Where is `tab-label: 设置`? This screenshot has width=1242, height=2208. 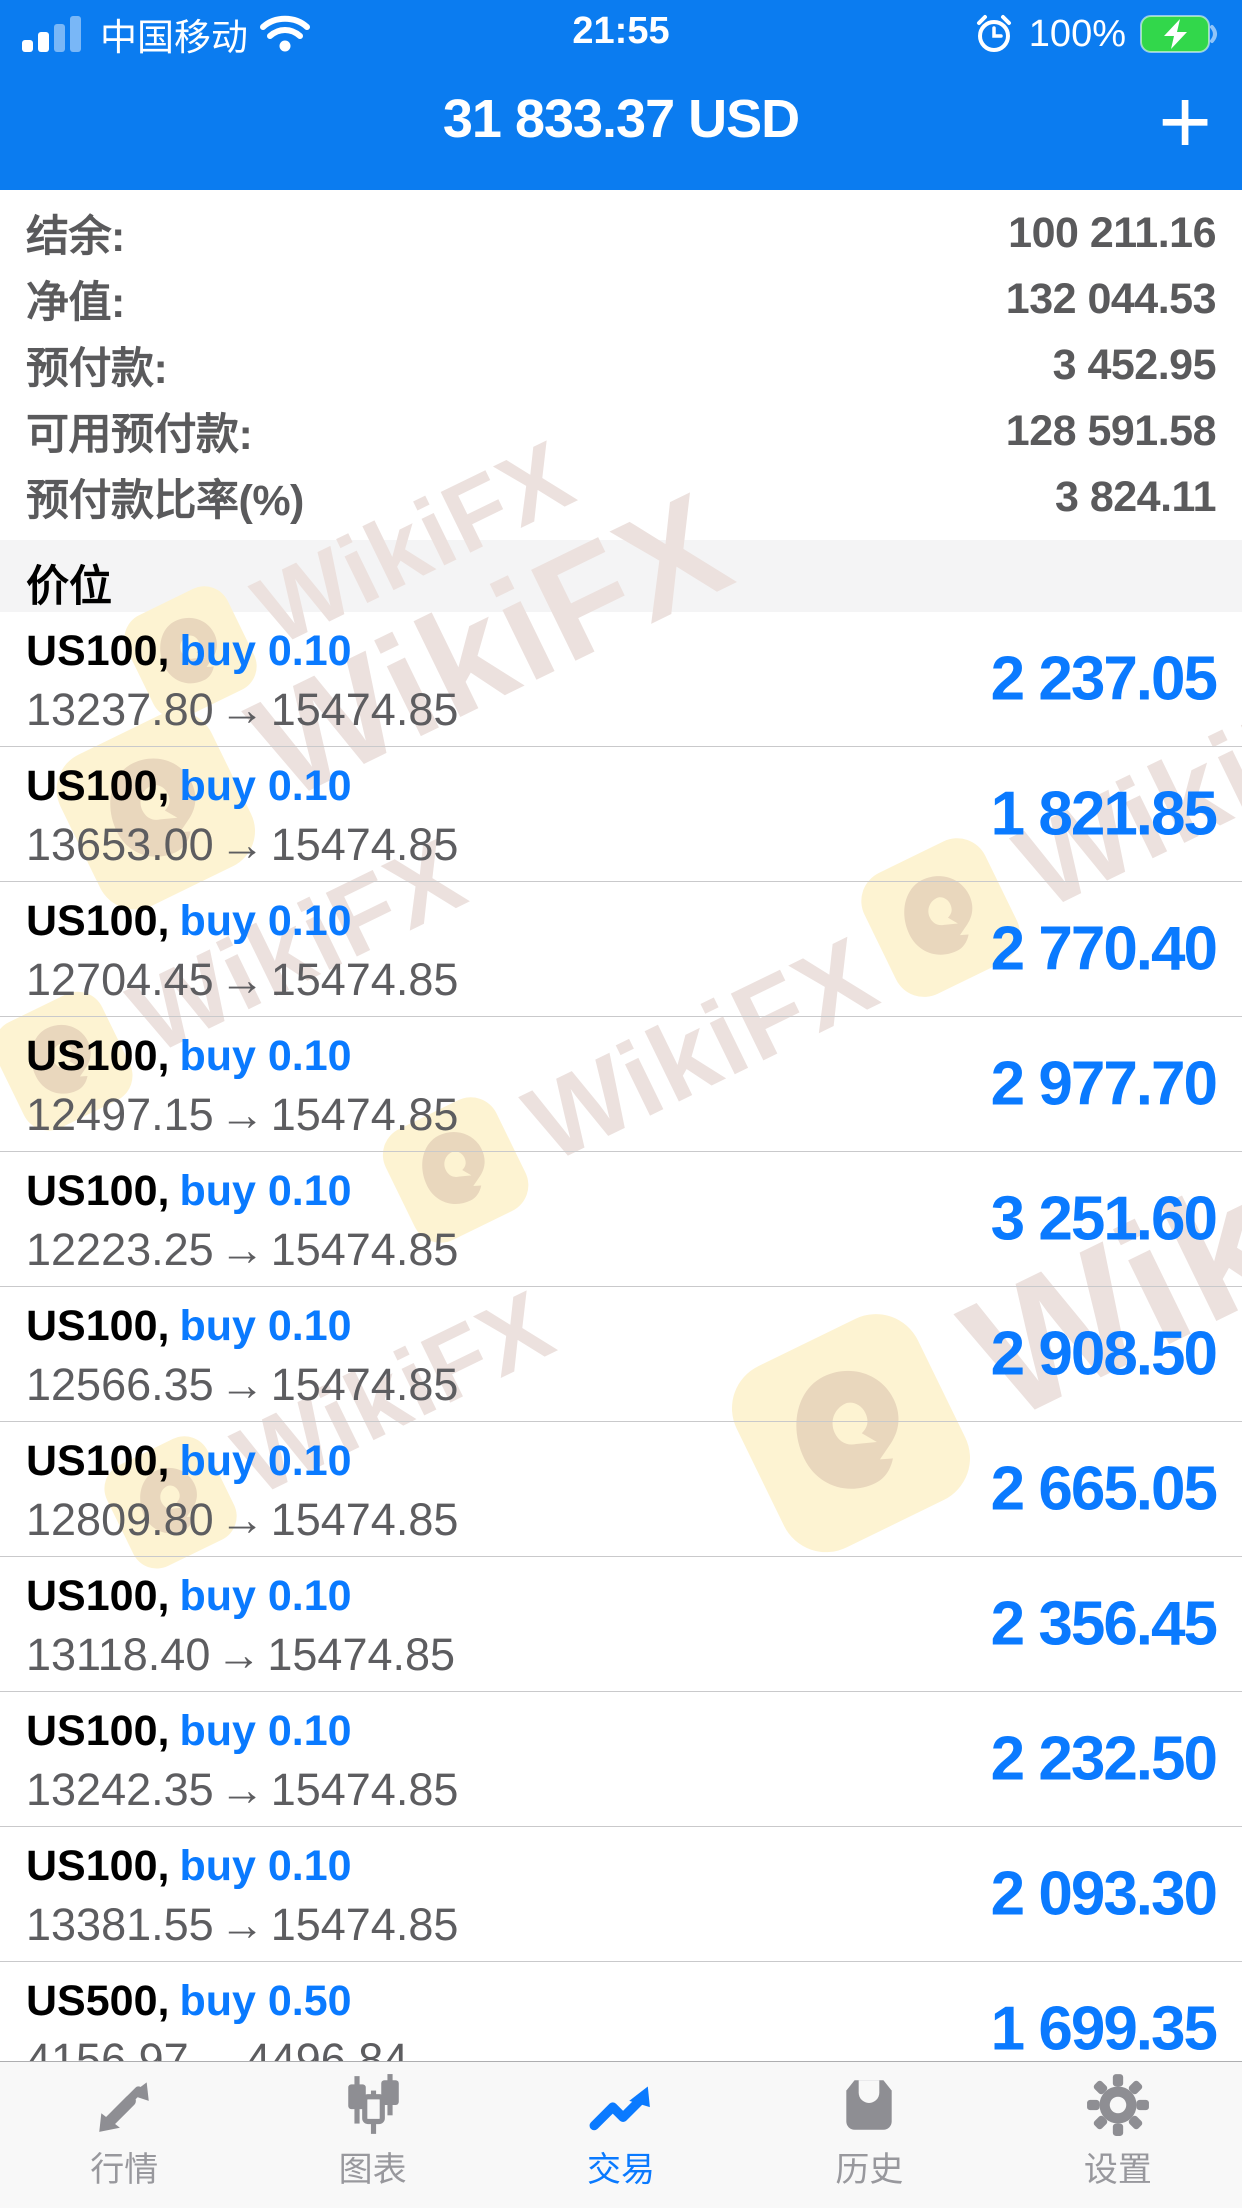 tab-label: 设置 is located at coordinates (1117, 2170).